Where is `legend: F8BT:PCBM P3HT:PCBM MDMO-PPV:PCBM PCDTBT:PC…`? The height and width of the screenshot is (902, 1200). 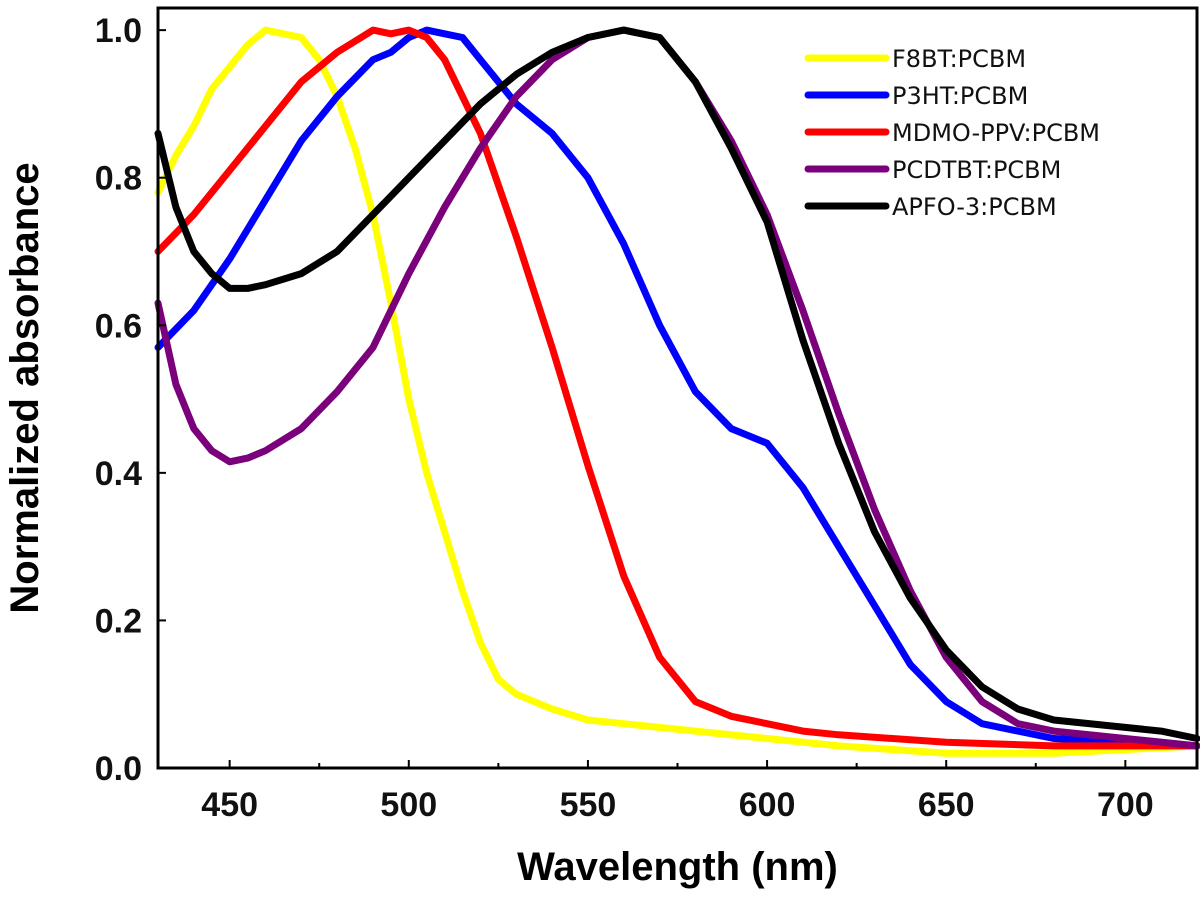
legend: F8BT:PCBM P3HT:PCBM MDMO-PPV:PCBM PCDTBT:PC… is located at coordinates (952, 133).